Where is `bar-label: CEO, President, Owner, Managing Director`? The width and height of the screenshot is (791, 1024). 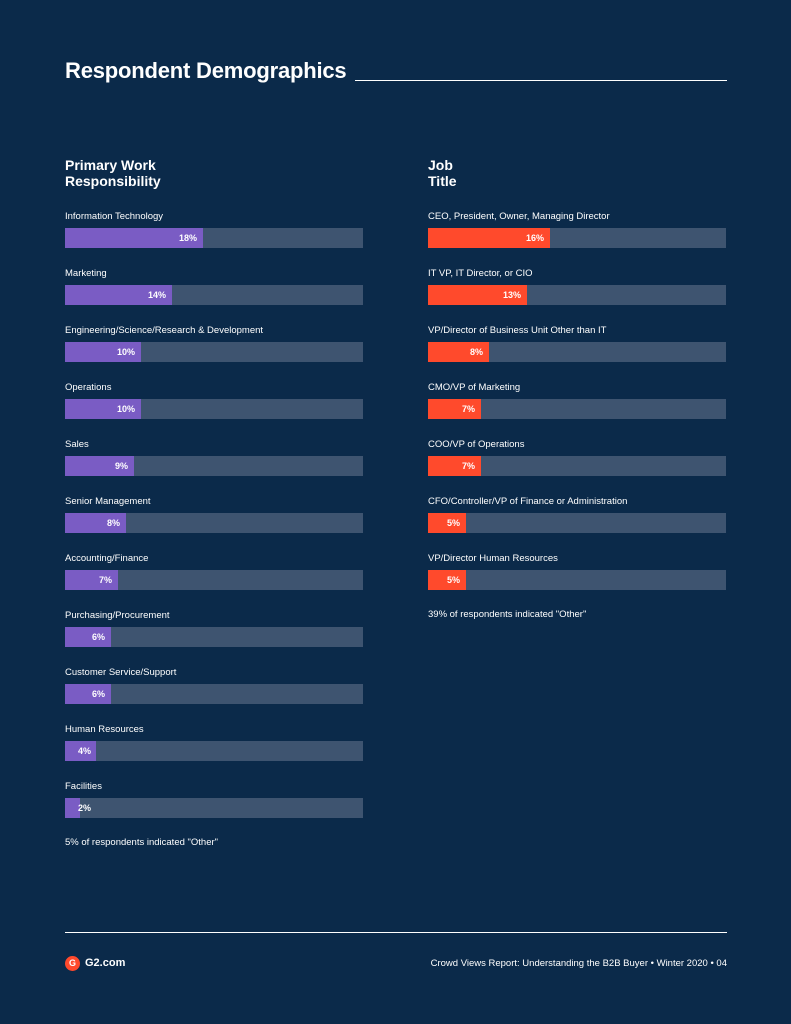
bar-label: CEO, President, Owner, Managing Director is located at coordinates (519, 216).